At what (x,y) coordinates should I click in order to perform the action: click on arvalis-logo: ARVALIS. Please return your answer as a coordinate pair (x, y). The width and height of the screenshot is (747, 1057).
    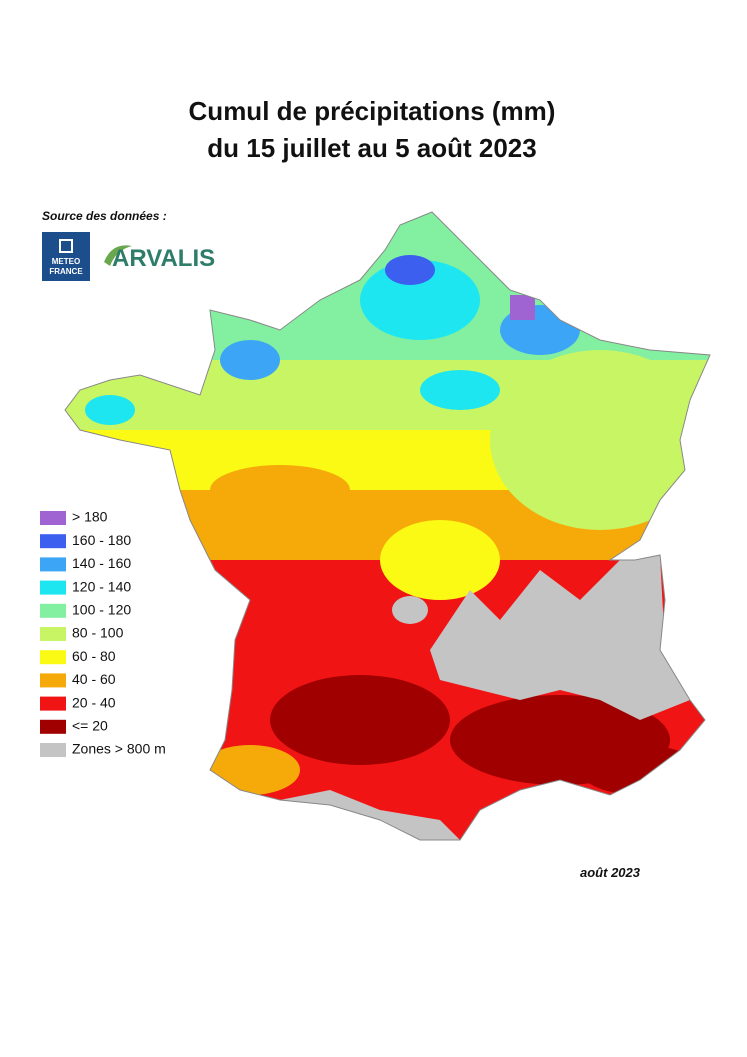
    Looking at the image, I should click on (159, 258).